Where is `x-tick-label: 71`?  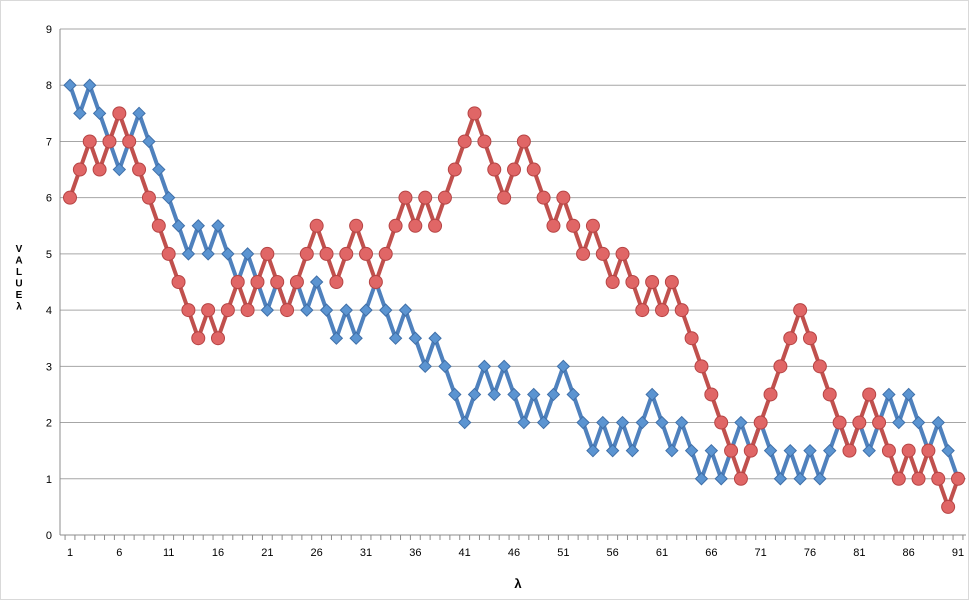
x-tick-label: 71 is located at coordinates (761, 553).